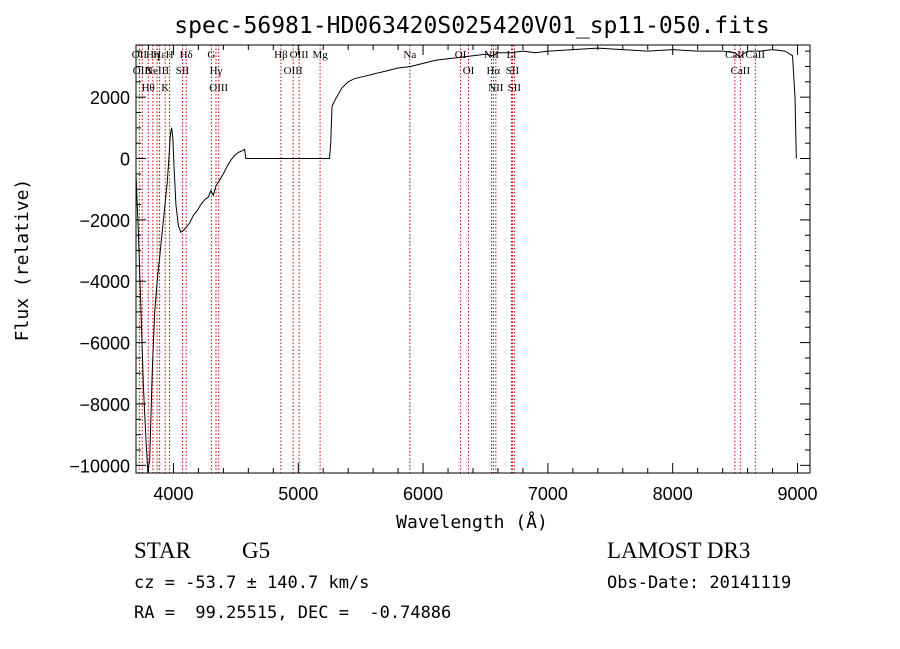 The width and height of the screenshot is (900, 649). What do you see at coordinates (252, 583) in the screenshot?
I see `redshift-text: cz = -53.7 ± 140.7 km/s` at bounding box center [252, 583].